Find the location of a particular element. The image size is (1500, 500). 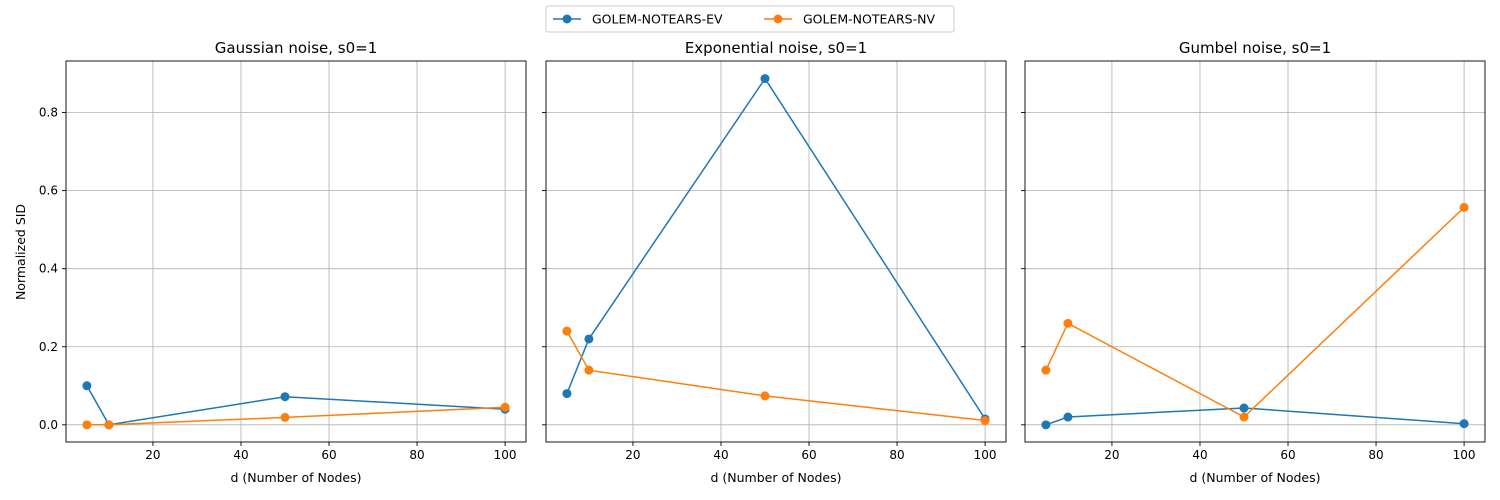

subplot-title: Gumbel noise, s0=1 is located at coordinates (1255, 48).